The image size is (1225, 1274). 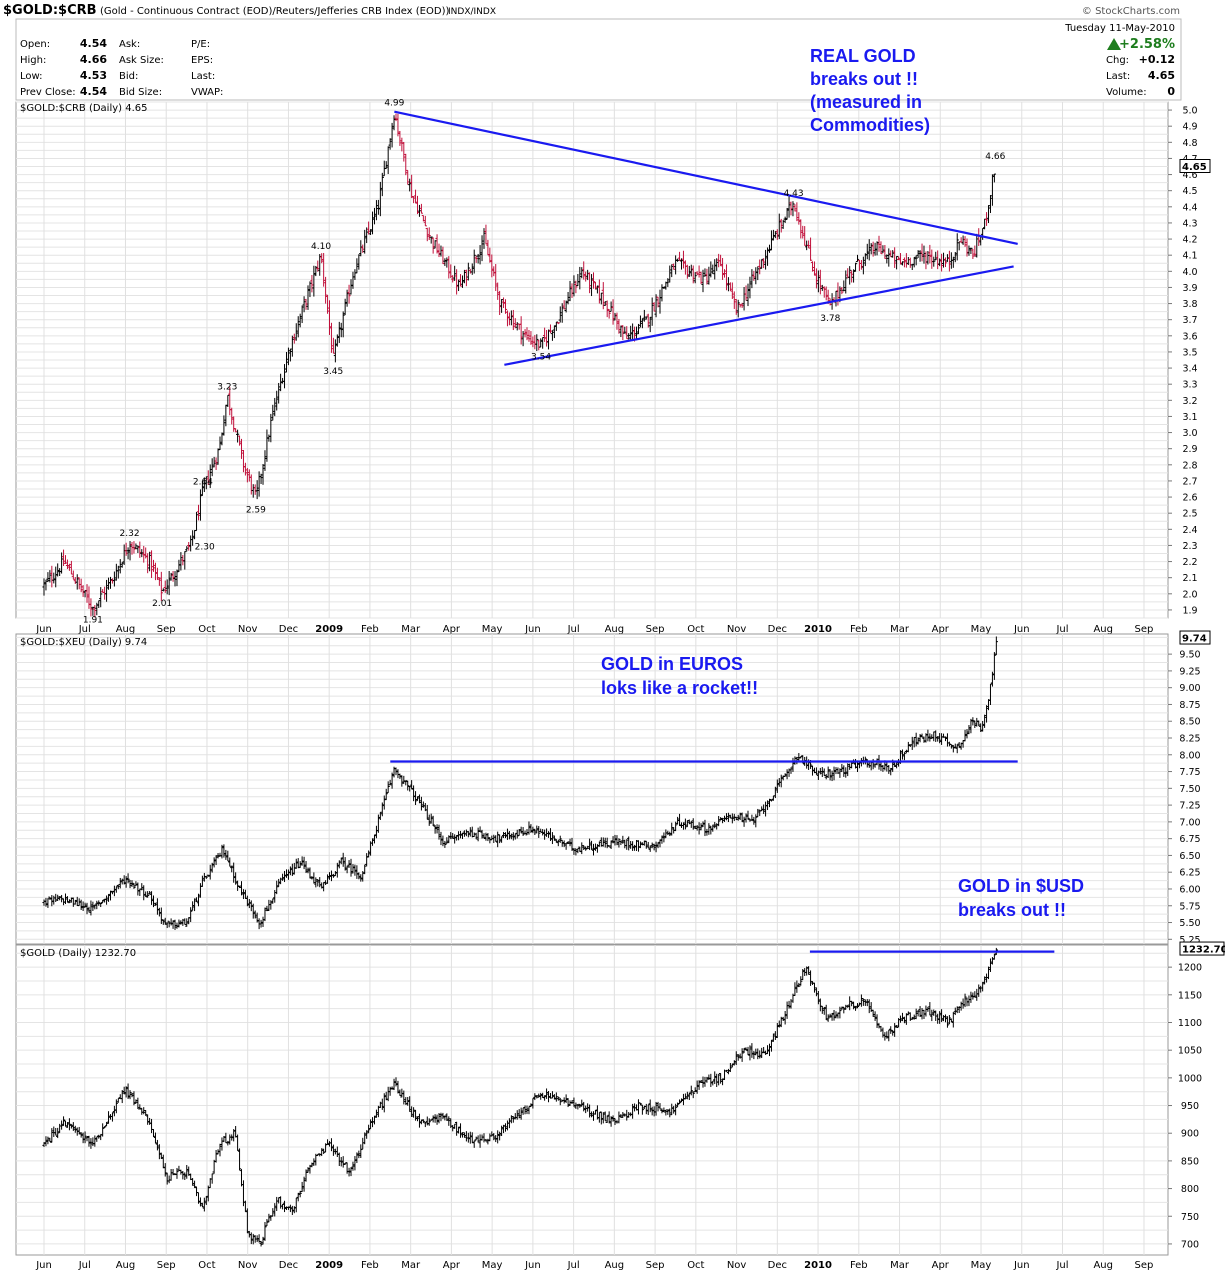 What do you see at coordinates (1189, 755) in the screenshot?
I see `y-tick-label: 8.00` at bounding box center [1189, 755].